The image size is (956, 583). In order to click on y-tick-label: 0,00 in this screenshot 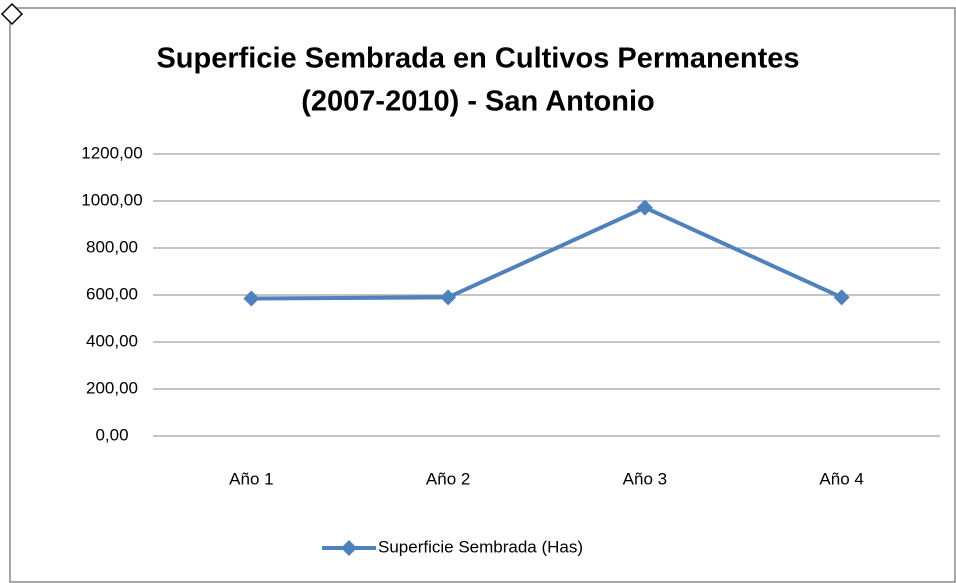, I will do `click(111, 434)`.